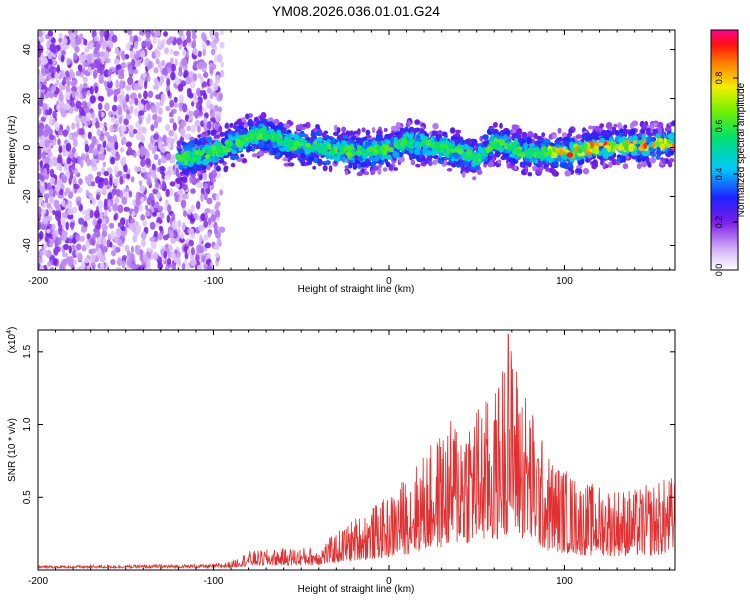  I want to click on colorbar-tick-label: 0.6, so click(719, 126).